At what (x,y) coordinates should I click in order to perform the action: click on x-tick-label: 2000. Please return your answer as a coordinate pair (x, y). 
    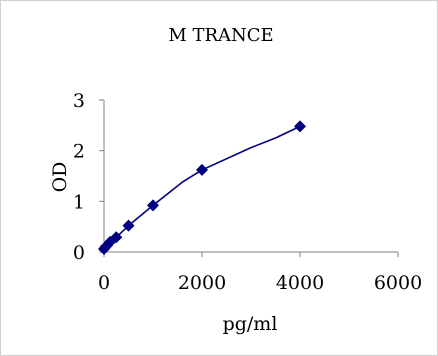
    Looking at the image, I should click on (202, 283).